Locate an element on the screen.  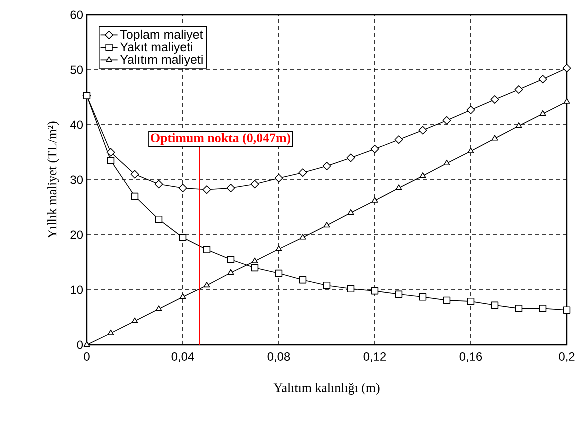
legend-label: Toplam maliyet is located at coordinates (162, 36).